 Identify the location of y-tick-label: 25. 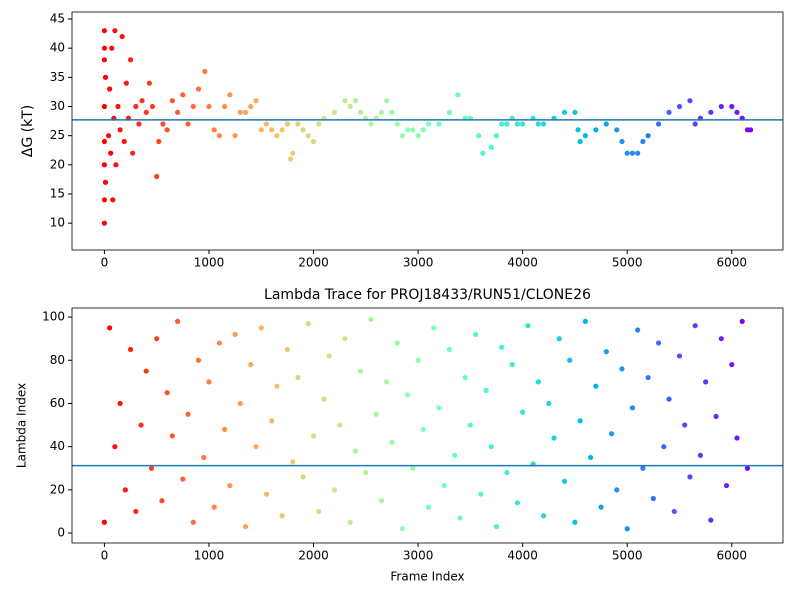
(57, 135).